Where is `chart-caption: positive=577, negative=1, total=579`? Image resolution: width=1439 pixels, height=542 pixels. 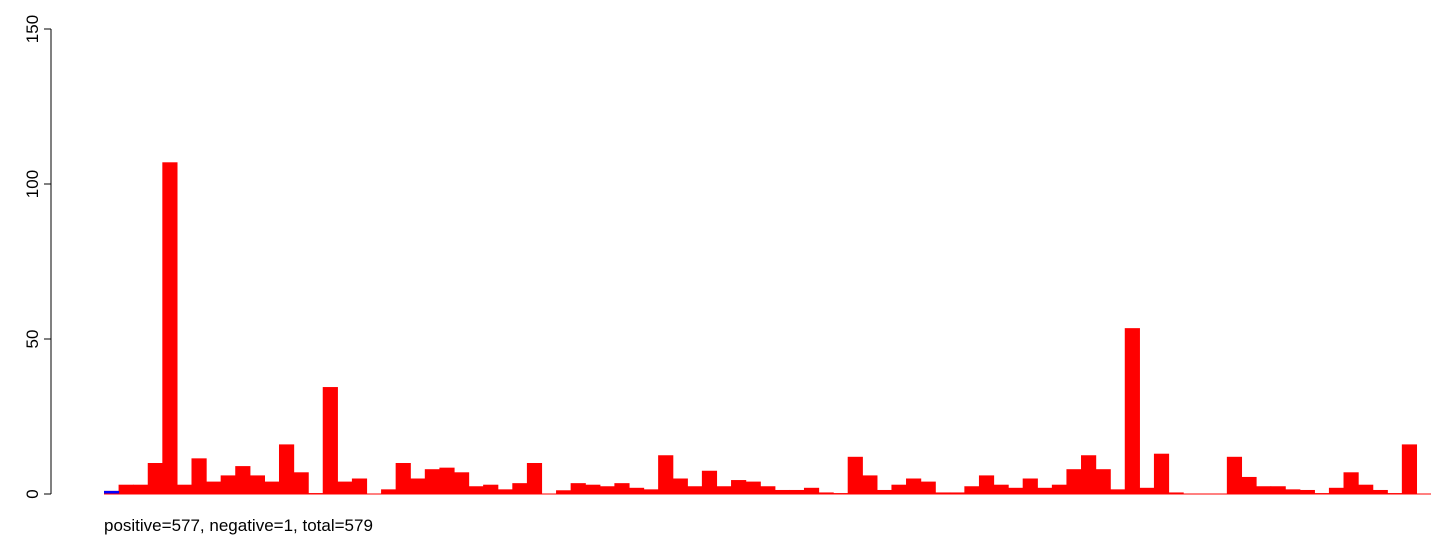
chart-caption: positive=577, negative=1, total=579 is located at coordinates (238, 525).